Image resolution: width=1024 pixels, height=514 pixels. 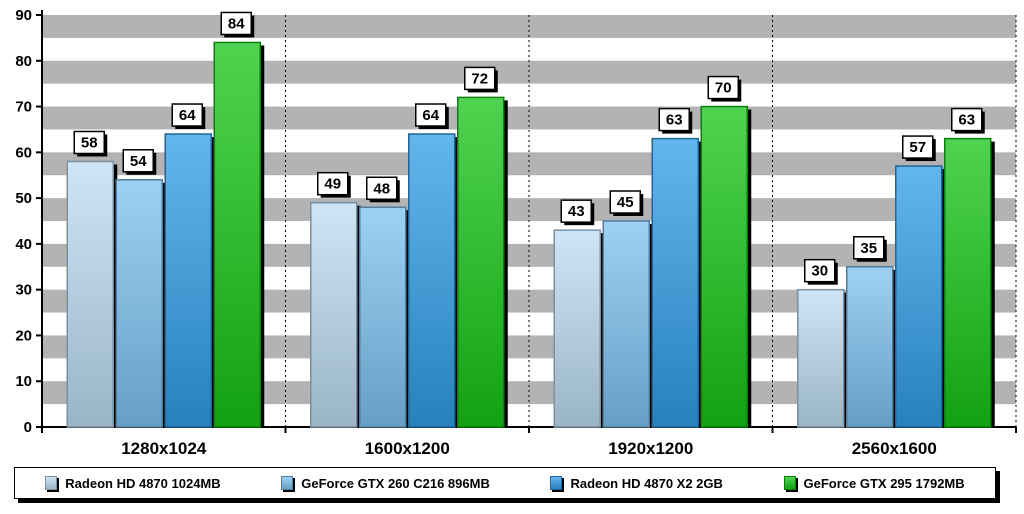 I want to click on legend-label: Radeon HD 4870 X2 2GB, so click(x=646, y=483).